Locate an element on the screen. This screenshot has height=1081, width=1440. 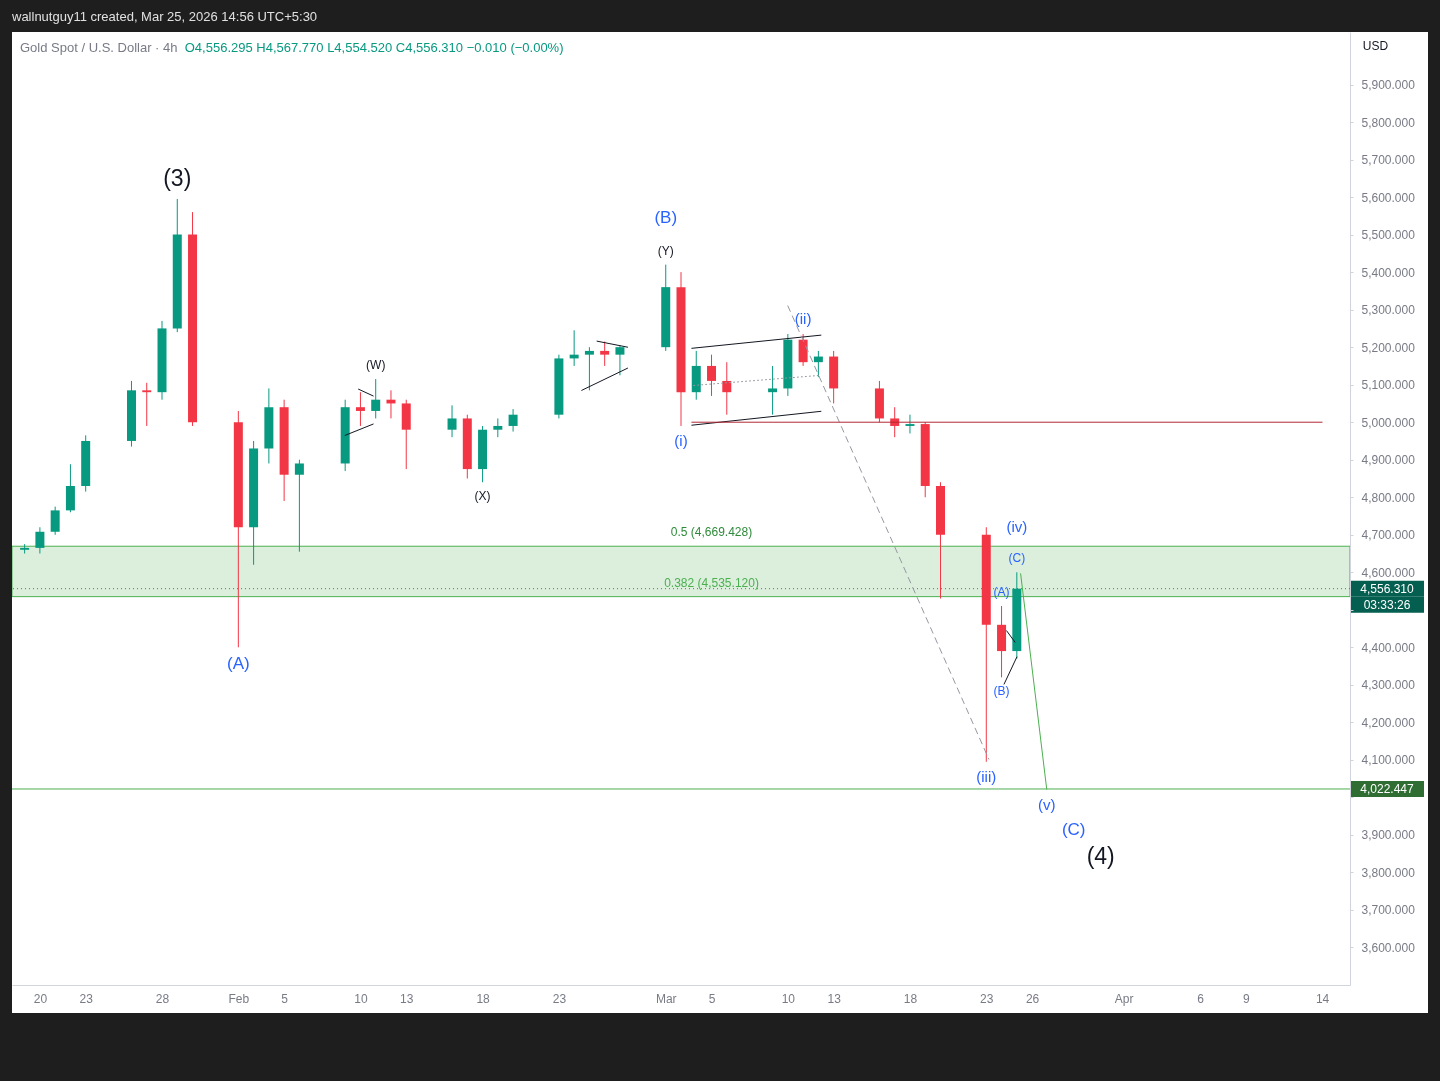
y-tick-label: 5,100.000 is located at coordinates (1388, 385).